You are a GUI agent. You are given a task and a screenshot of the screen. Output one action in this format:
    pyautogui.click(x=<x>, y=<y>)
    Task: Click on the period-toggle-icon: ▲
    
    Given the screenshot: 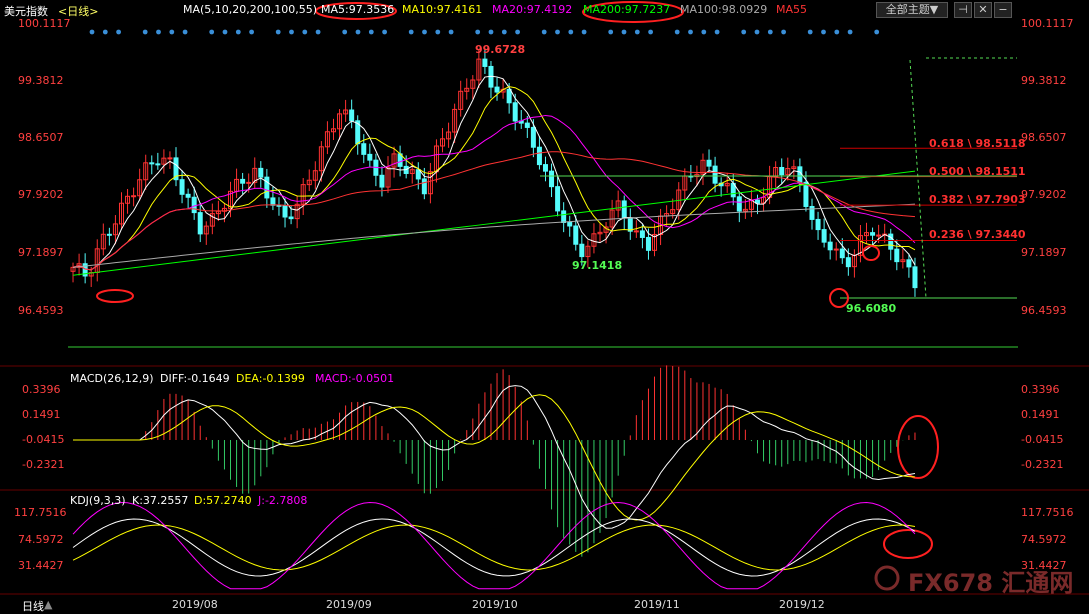 What is the action you would take?
    pyautogui.click(x=48, y=604)
    